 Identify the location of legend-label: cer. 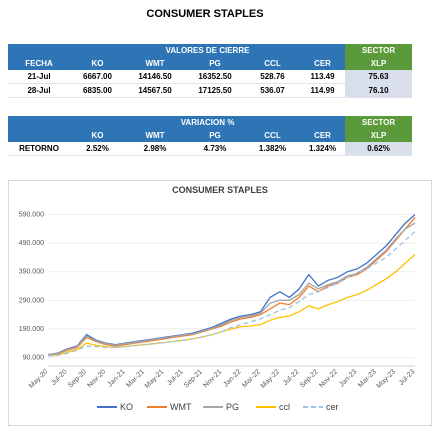
(332, 407).